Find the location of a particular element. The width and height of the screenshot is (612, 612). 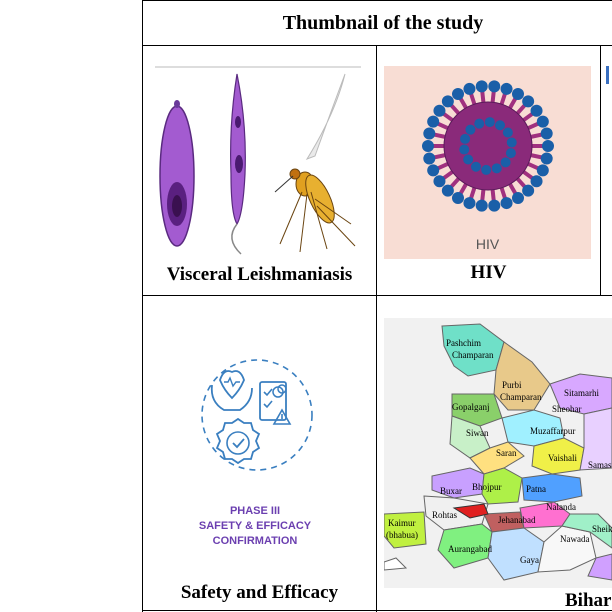

map-label-kaimur-2: (bhabua) is located at coordinates (402, 535).